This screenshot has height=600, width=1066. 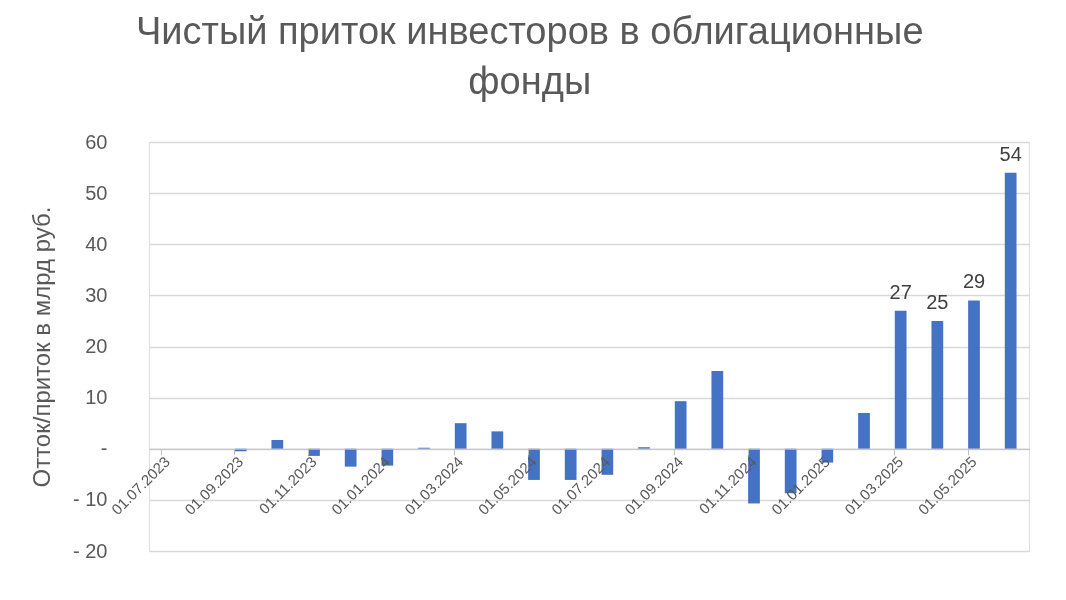 I want to click on y-tick-label: 50, so click(x=96, y=192).